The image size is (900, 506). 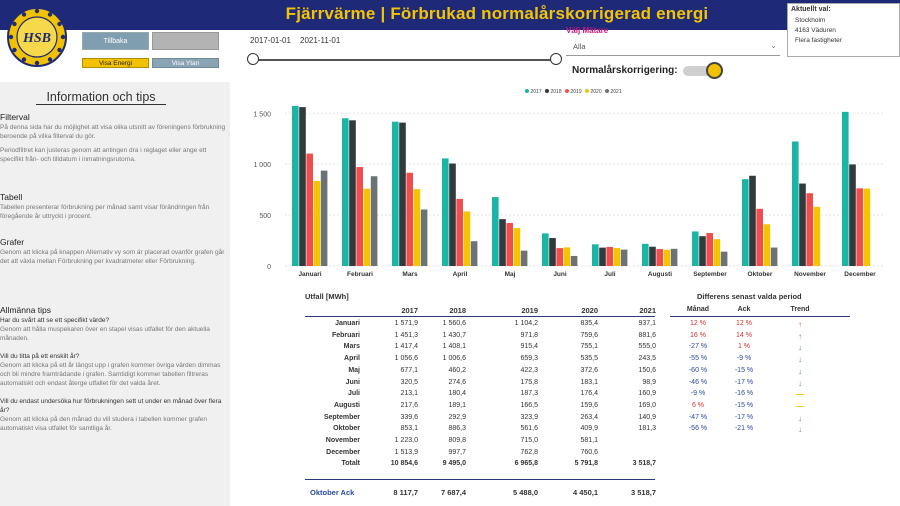 I want to click on legend-label: 2017, so click(x=536, y=92).